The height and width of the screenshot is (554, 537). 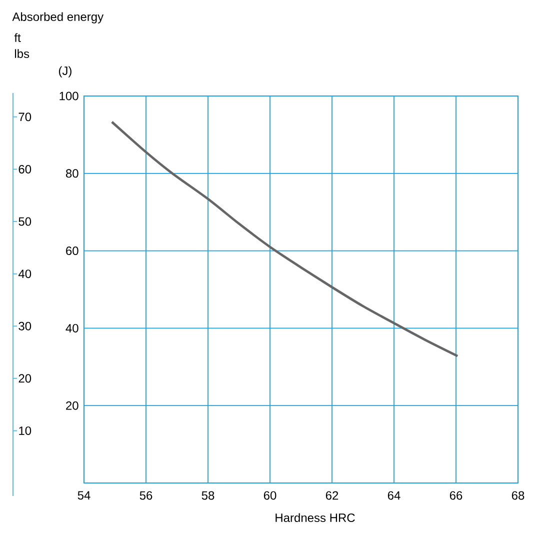 I want to click on y2-tick-label: 70, so click(x=25, y=117).